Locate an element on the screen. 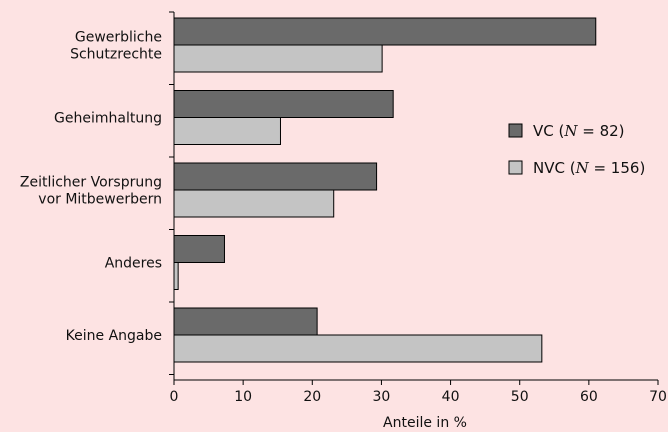 This screenshot has width=668, height=432. x-tick-label: 40 is located at coordinates (451, 397).